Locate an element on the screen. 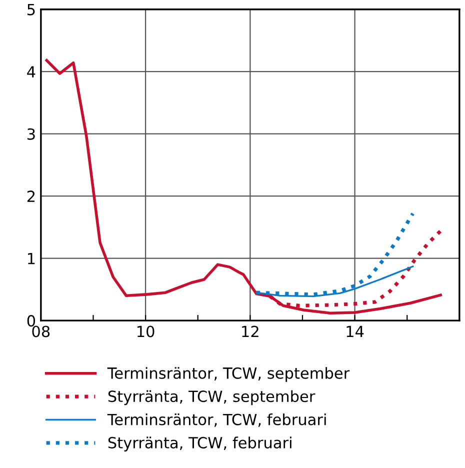  y-tick-label: 2 is located at coordinates (31, 196).